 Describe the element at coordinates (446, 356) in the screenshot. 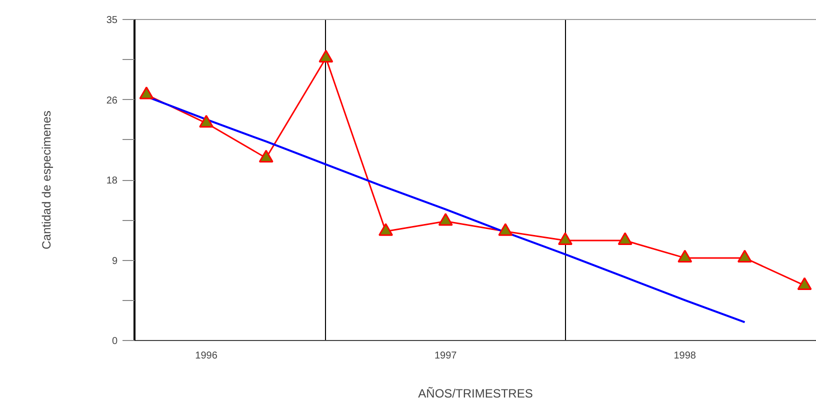

I see `x-tick-label: 1997` at that location.